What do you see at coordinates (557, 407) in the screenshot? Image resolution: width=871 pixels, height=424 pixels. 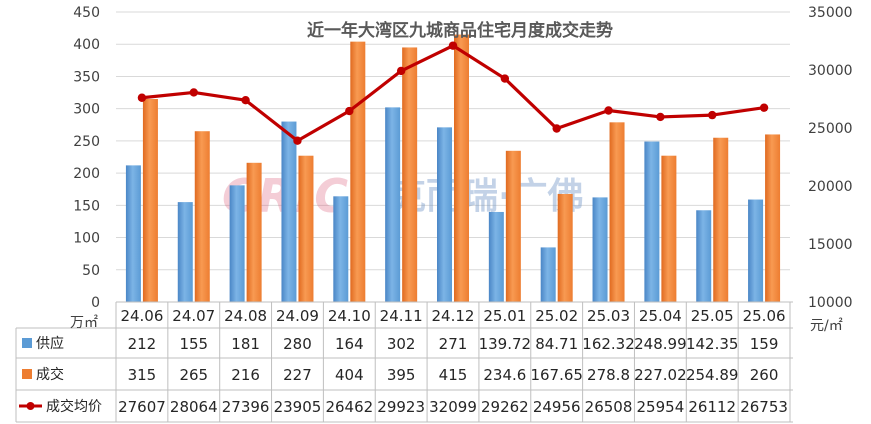 I see `data-label: 24956` at bounding box center [557, 407].